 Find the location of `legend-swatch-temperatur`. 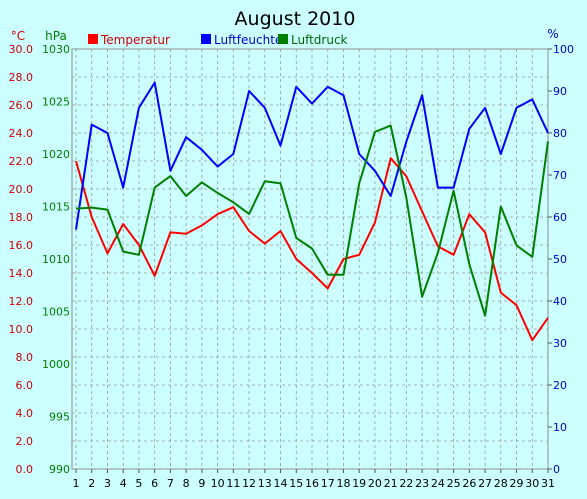

legend-swatch-temperatur is located at coordinates (93, 39).